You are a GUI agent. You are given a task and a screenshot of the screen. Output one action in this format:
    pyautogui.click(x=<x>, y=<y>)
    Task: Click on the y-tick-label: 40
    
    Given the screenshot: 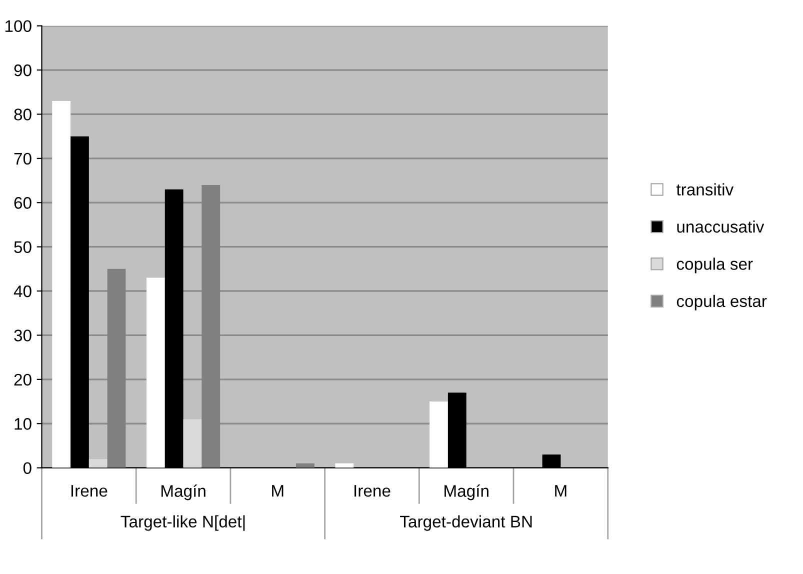 What is the action you would take?
    pyautogui.click(x=23, y=291)
    